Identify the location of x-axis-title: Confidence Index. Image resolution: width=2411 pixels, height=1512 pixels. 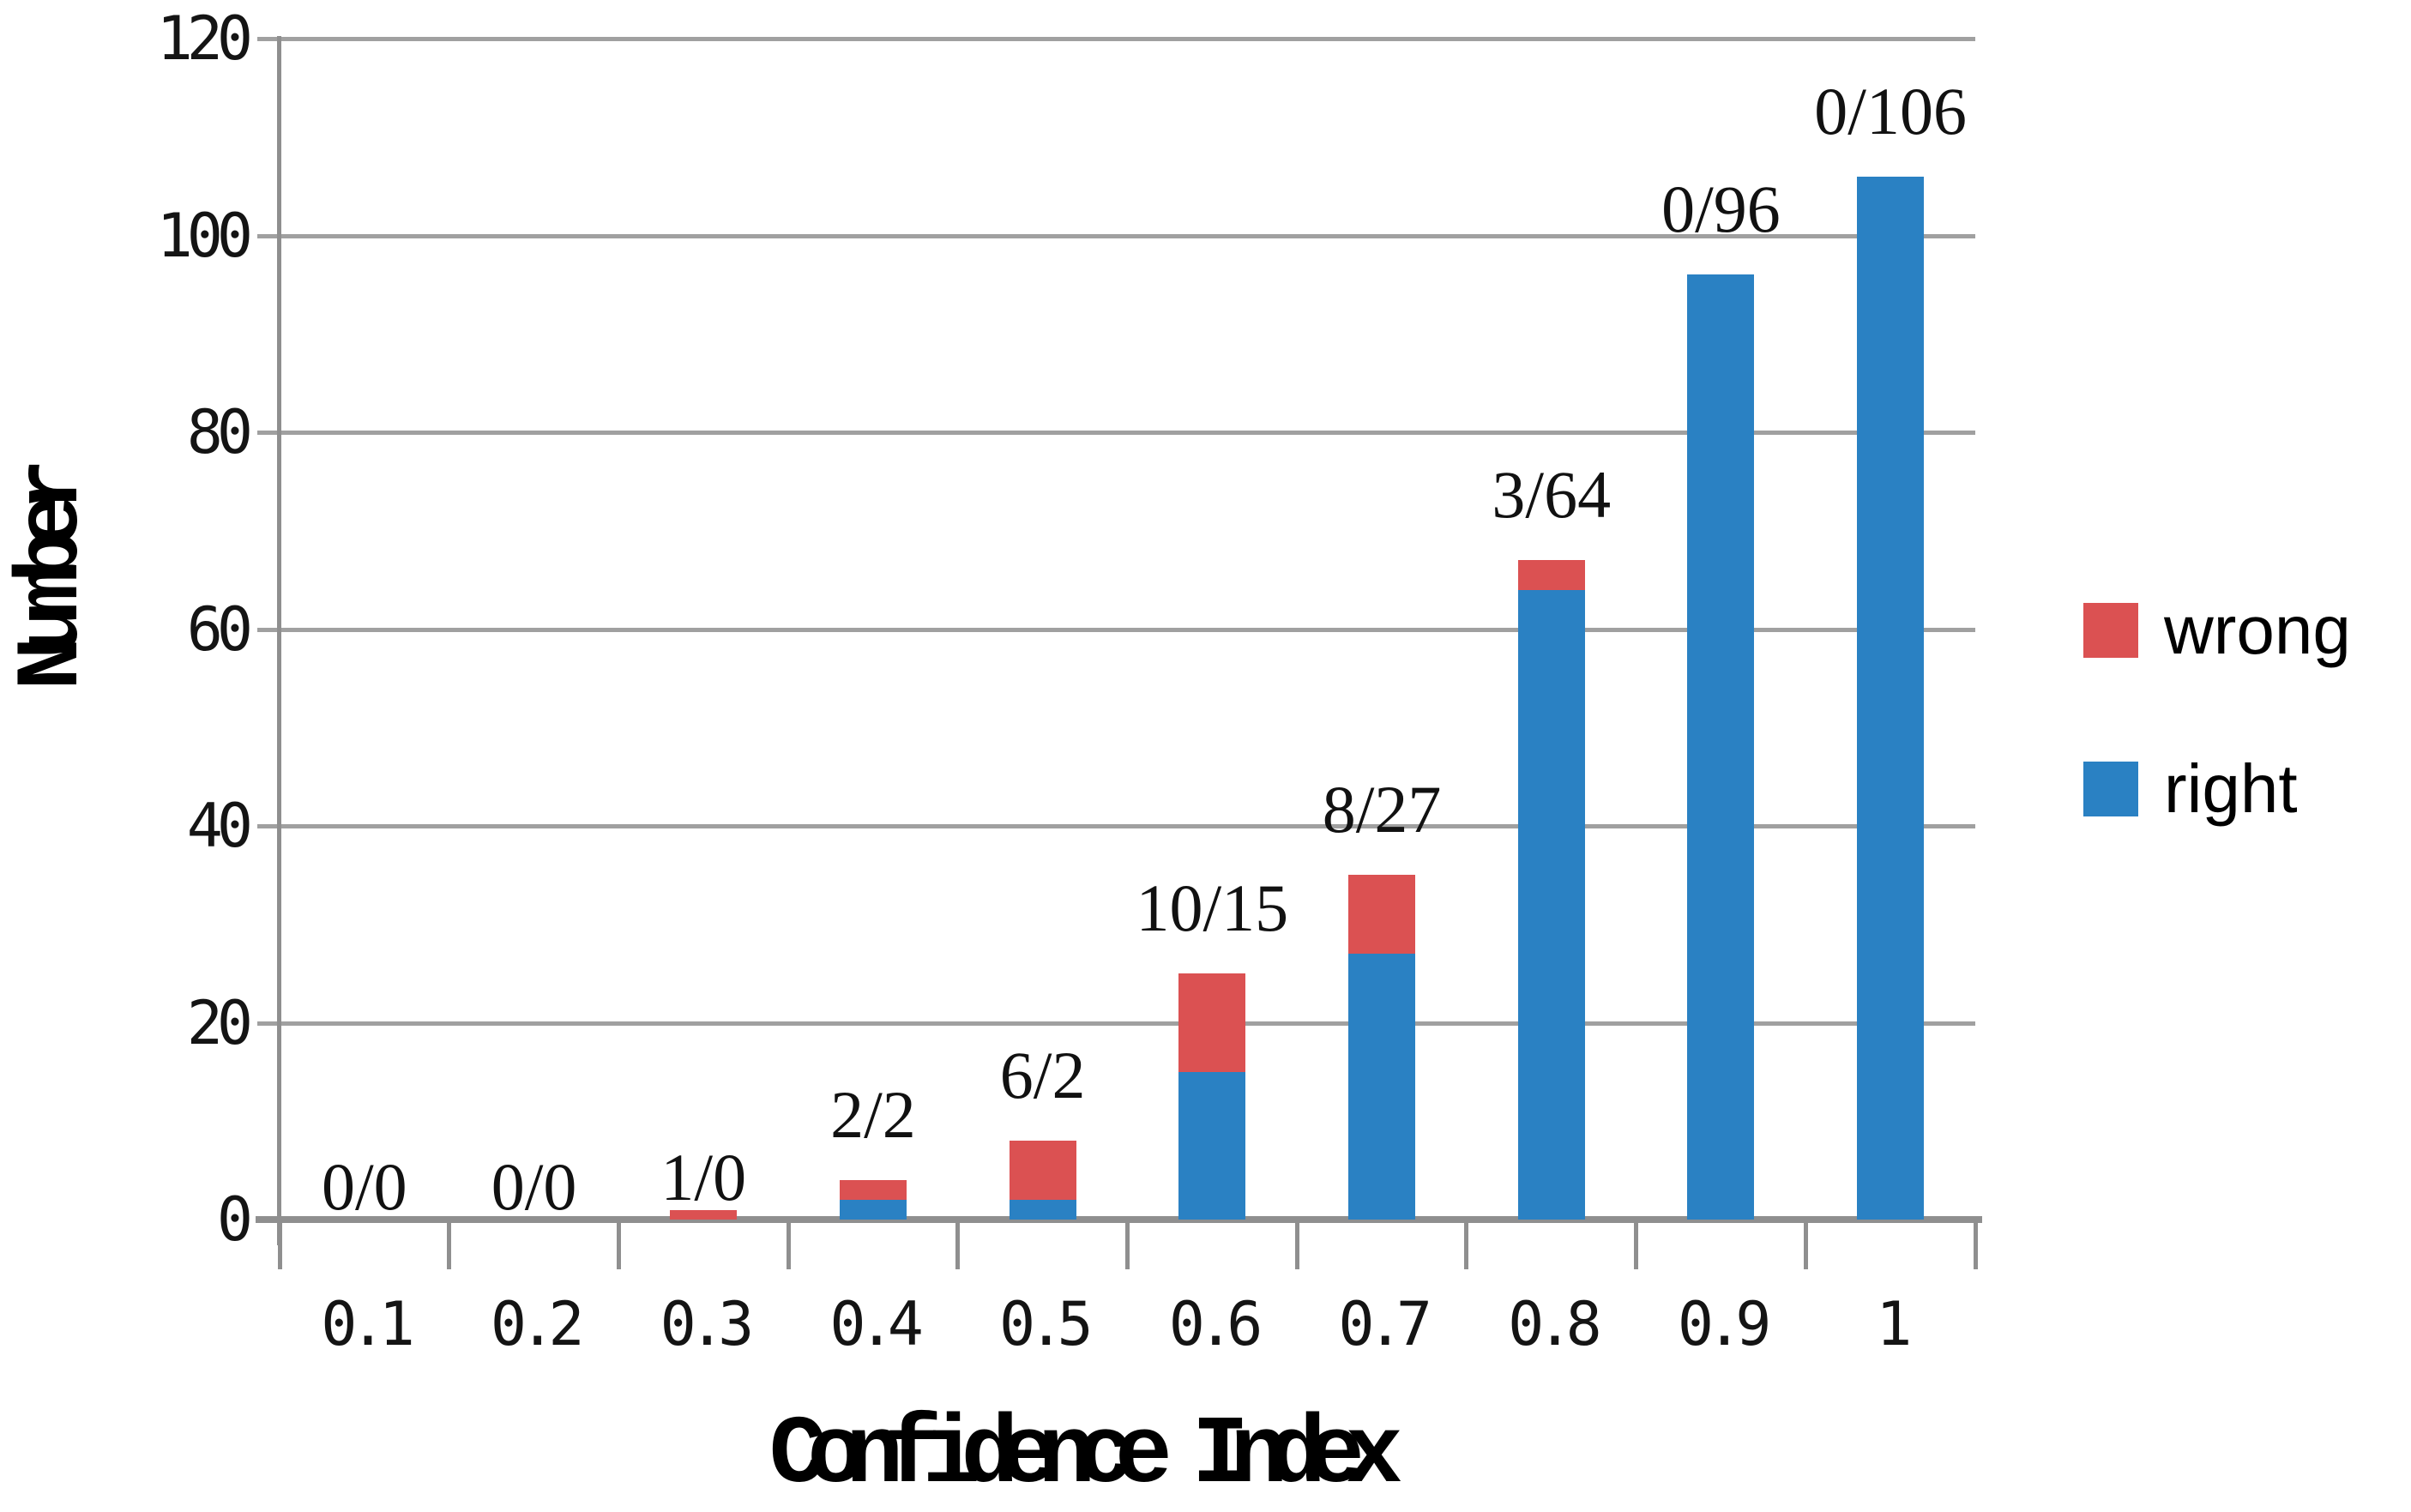
(1086, 1455).